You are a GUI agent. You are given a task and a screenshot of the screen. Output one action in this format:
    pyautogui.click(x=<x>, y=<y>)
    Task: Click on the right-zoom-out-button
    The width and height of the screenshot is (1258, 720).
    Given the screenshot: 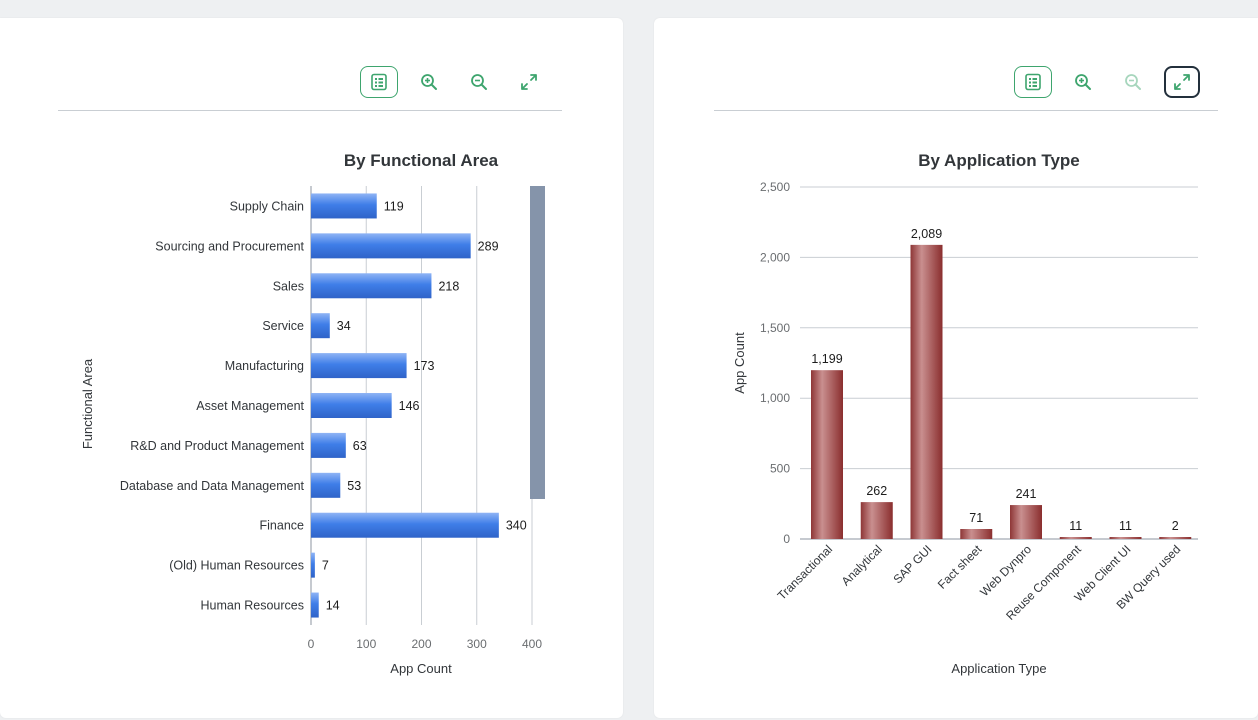 What is the action you would take?
    pyautogui.click(x=1133, y=82)
    